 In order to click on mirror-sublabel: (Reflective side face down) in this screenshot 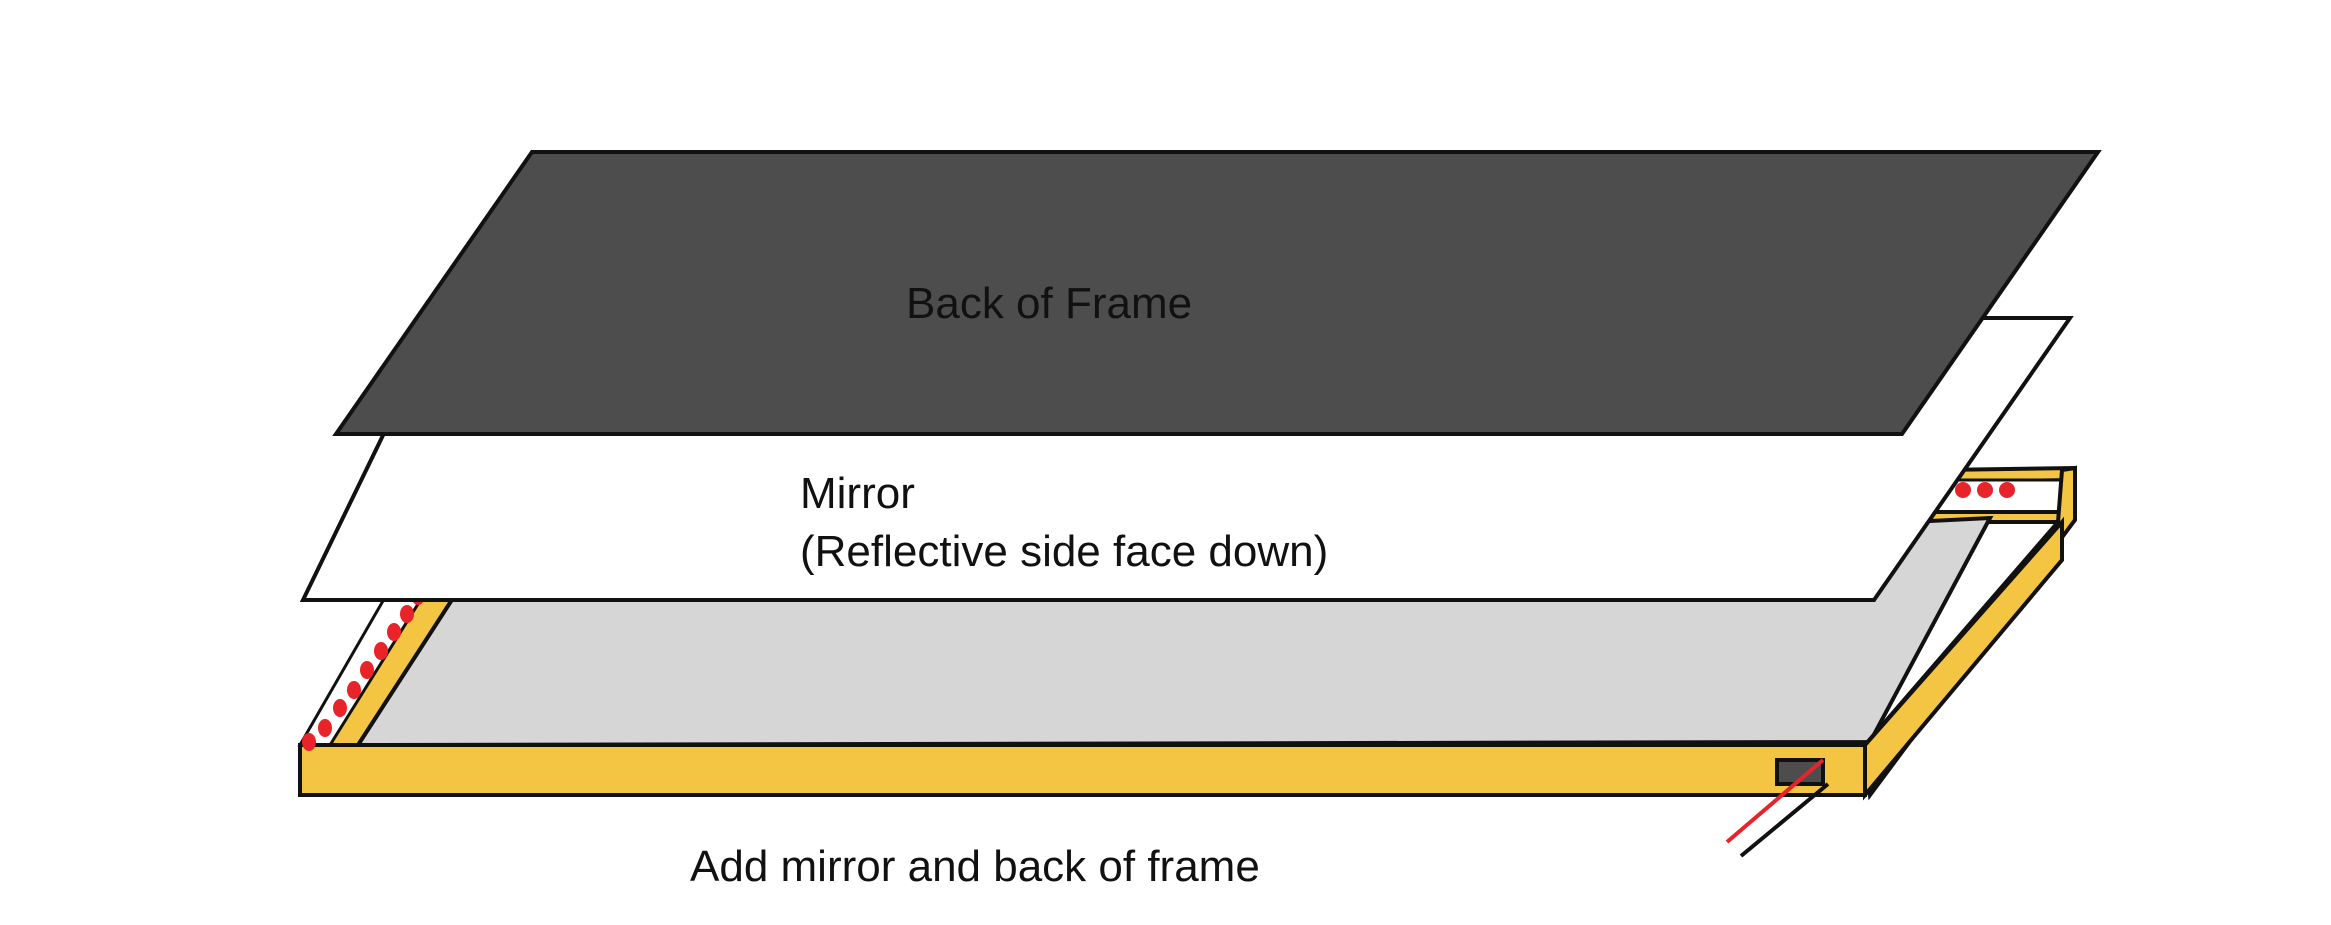, I will do `click(1064, 551)`.